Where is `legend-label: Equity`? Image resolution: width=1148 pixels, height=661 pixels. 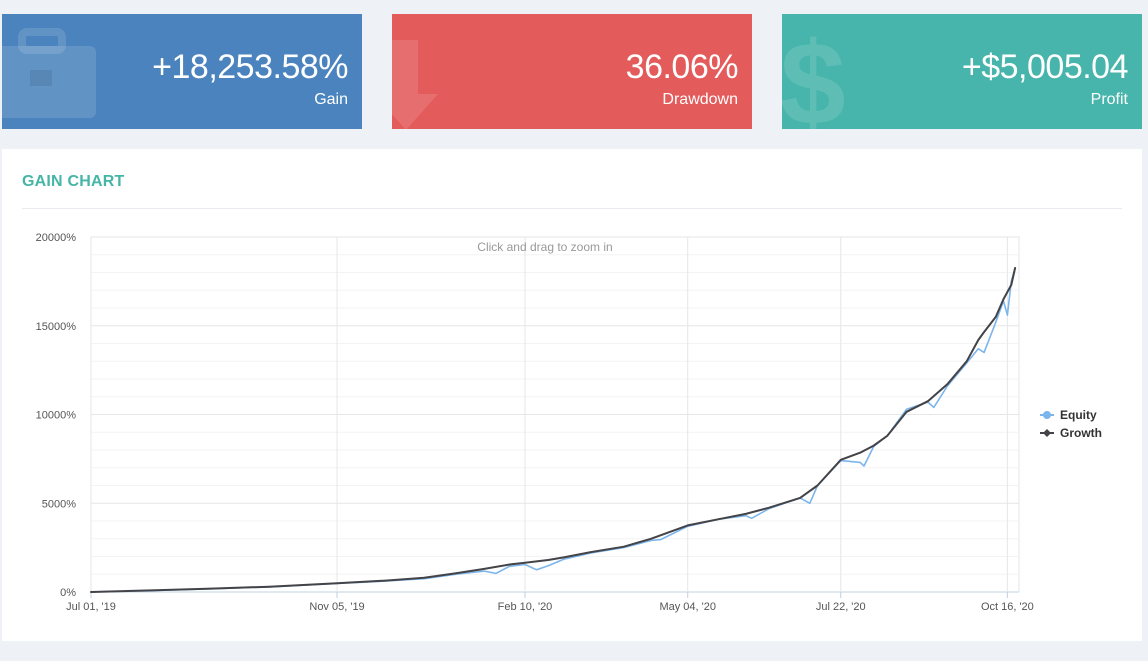
legend-label: Equity is located at coordinates (1078, 415).